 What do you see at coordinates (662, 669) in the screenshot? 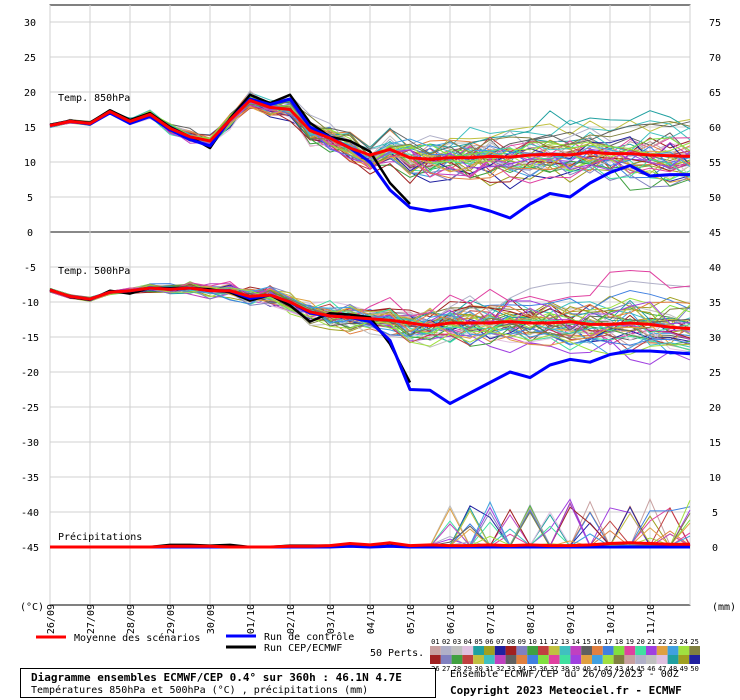
I see `pert-number: 47` at bounding box center [662, 669].